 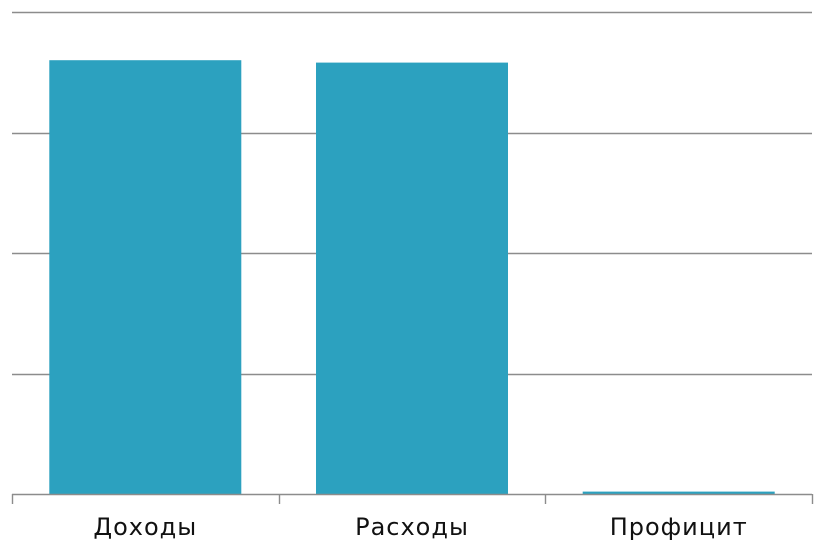 What do you see at coordinates (412, 527) in the screenshot?
I see `x-tick-label: Расходы` at bounding box center [412, 527].